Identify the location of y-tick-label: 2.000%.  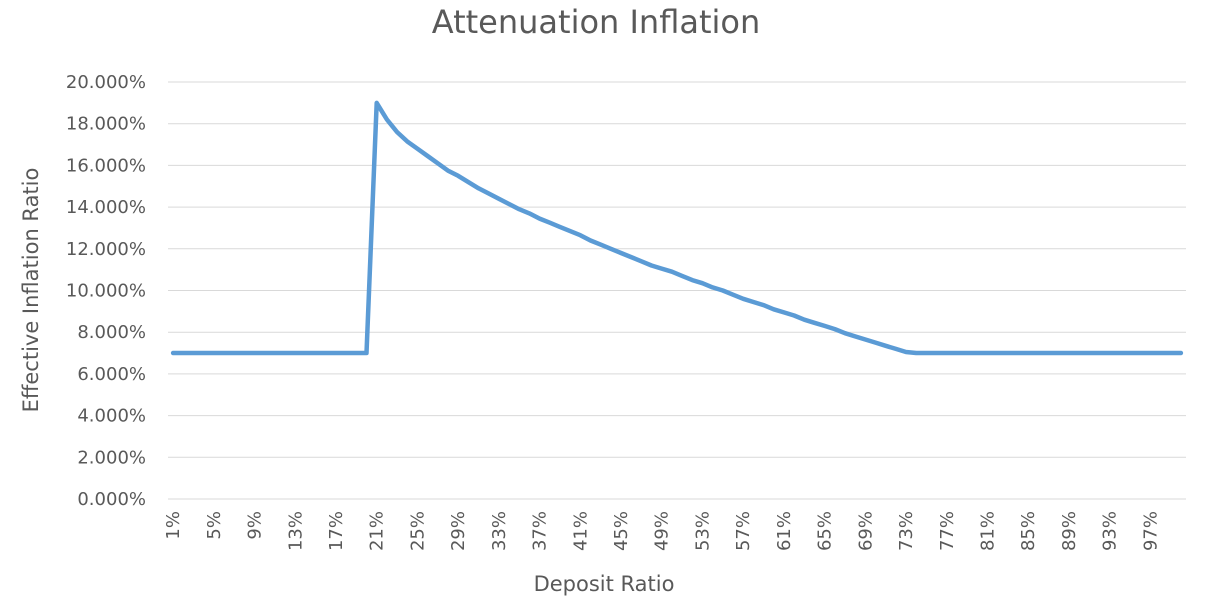
(111, 457).